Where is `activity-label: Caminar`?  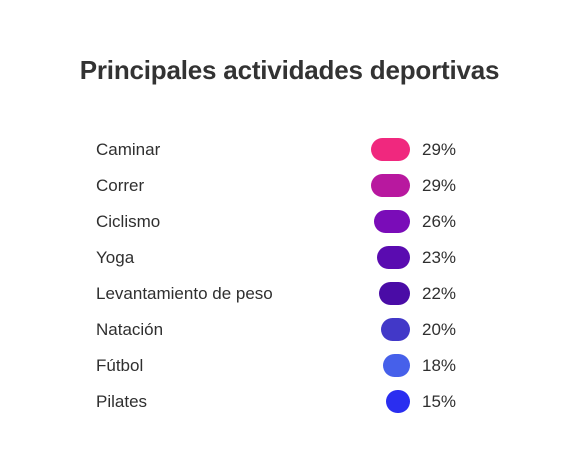
activity-label: Caminar is located at coordinates (128, 149).